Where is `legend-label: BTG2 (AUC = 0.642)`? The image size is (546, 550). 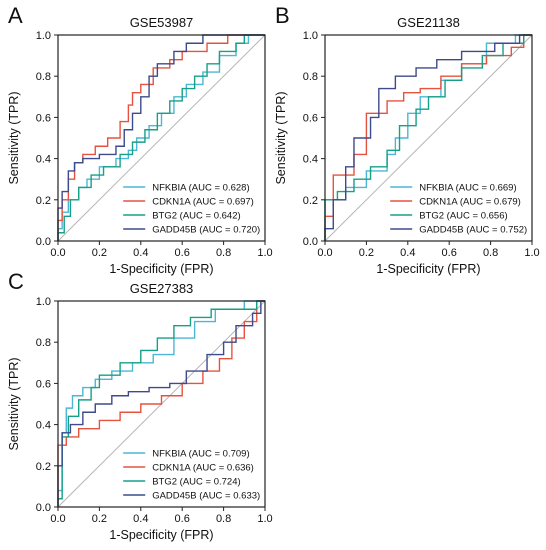 legend-label: BTG2 (AUC = 0.642) is located at coordinates (196, 216).